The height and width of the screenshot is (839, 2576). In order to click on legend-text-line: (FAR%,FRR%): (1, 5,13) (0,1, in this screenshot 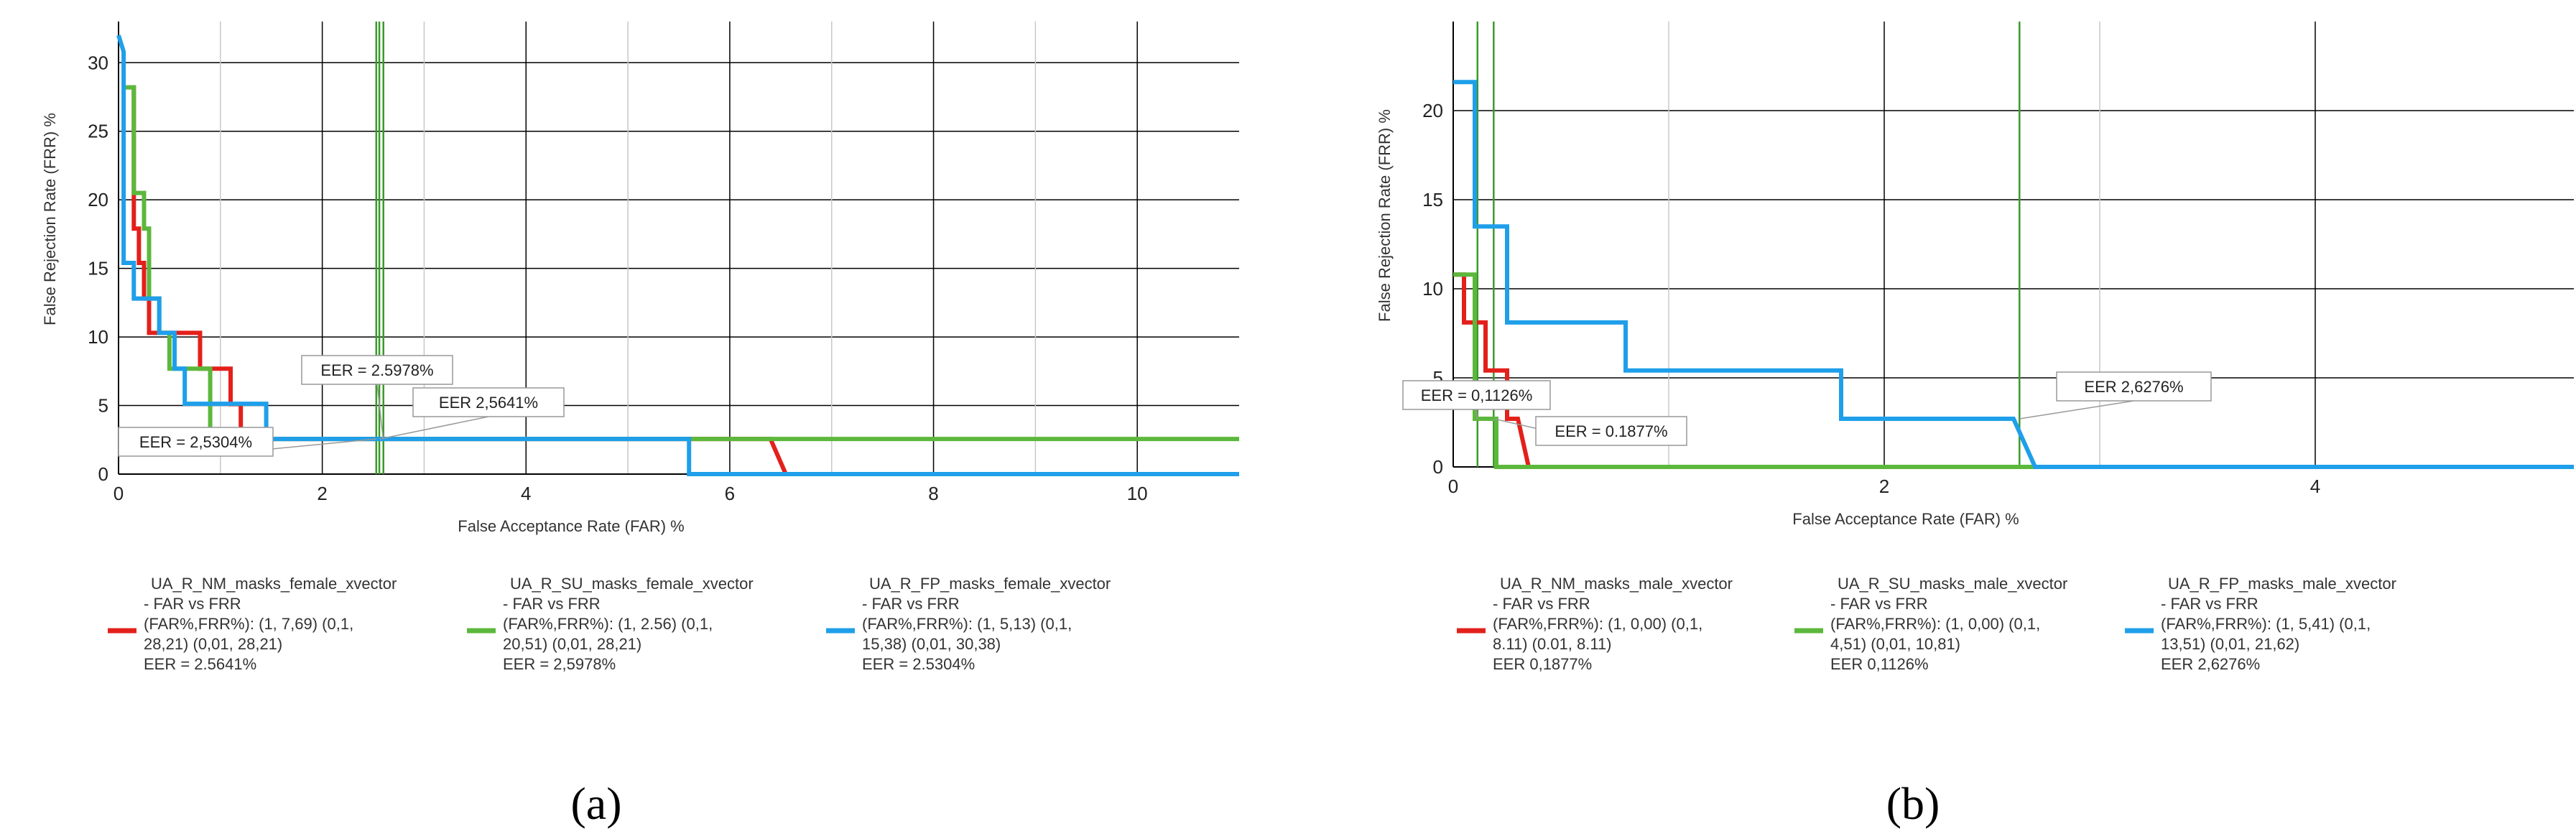, I will do `click(967, 624)`.